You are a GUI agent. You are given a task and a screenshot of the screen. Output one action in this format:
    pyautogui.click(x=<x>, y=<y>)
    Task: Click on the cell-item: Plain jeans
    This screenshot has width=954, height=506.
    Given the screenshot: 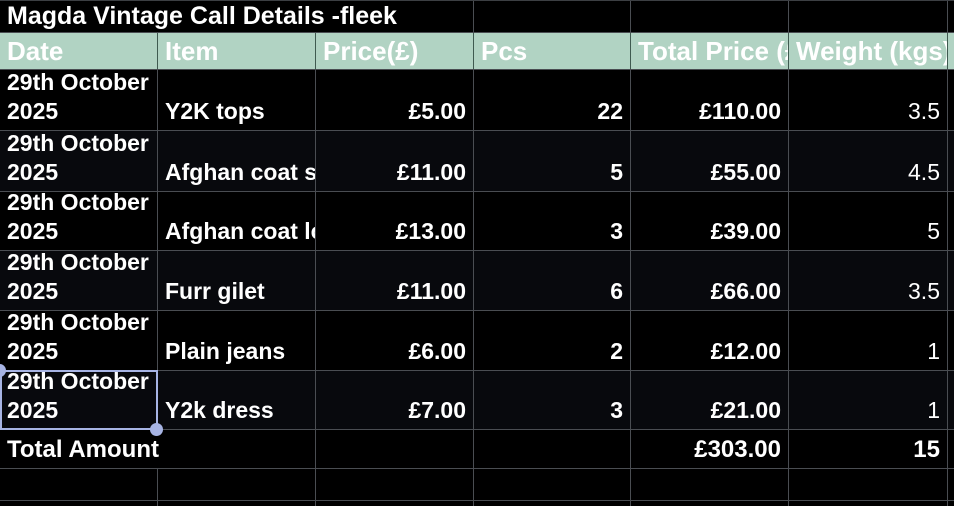 What is the action you would take?
    pyautogui.click(x=236, y=340)
    